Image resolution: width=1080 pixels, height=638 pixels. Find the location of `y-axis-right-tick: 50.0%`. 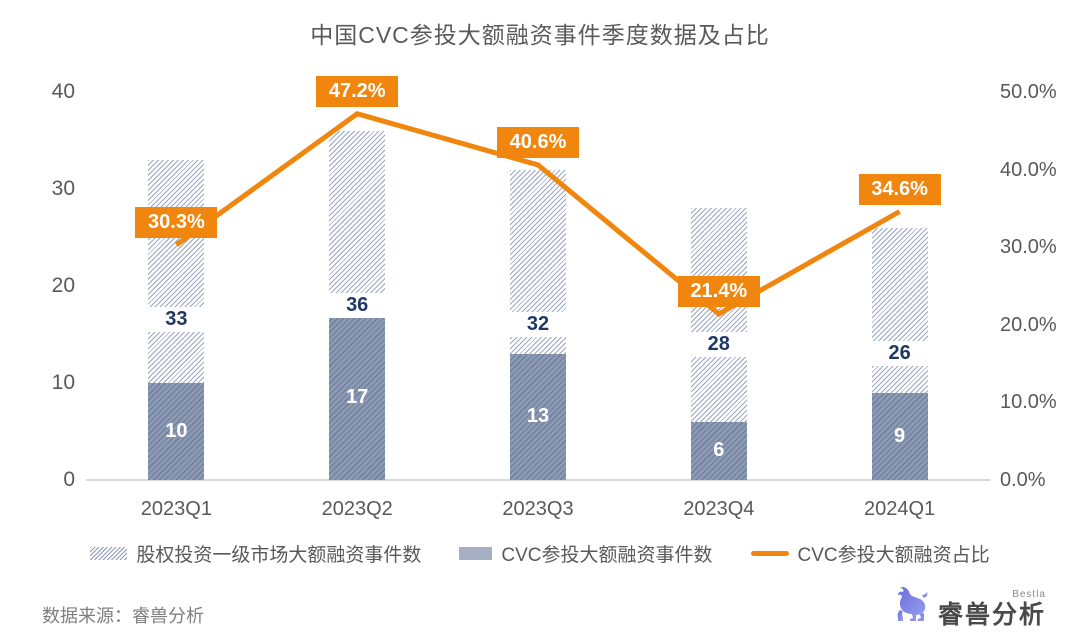

y-axis-right-tick: 50.0% is located at coordinates (1028, 92).